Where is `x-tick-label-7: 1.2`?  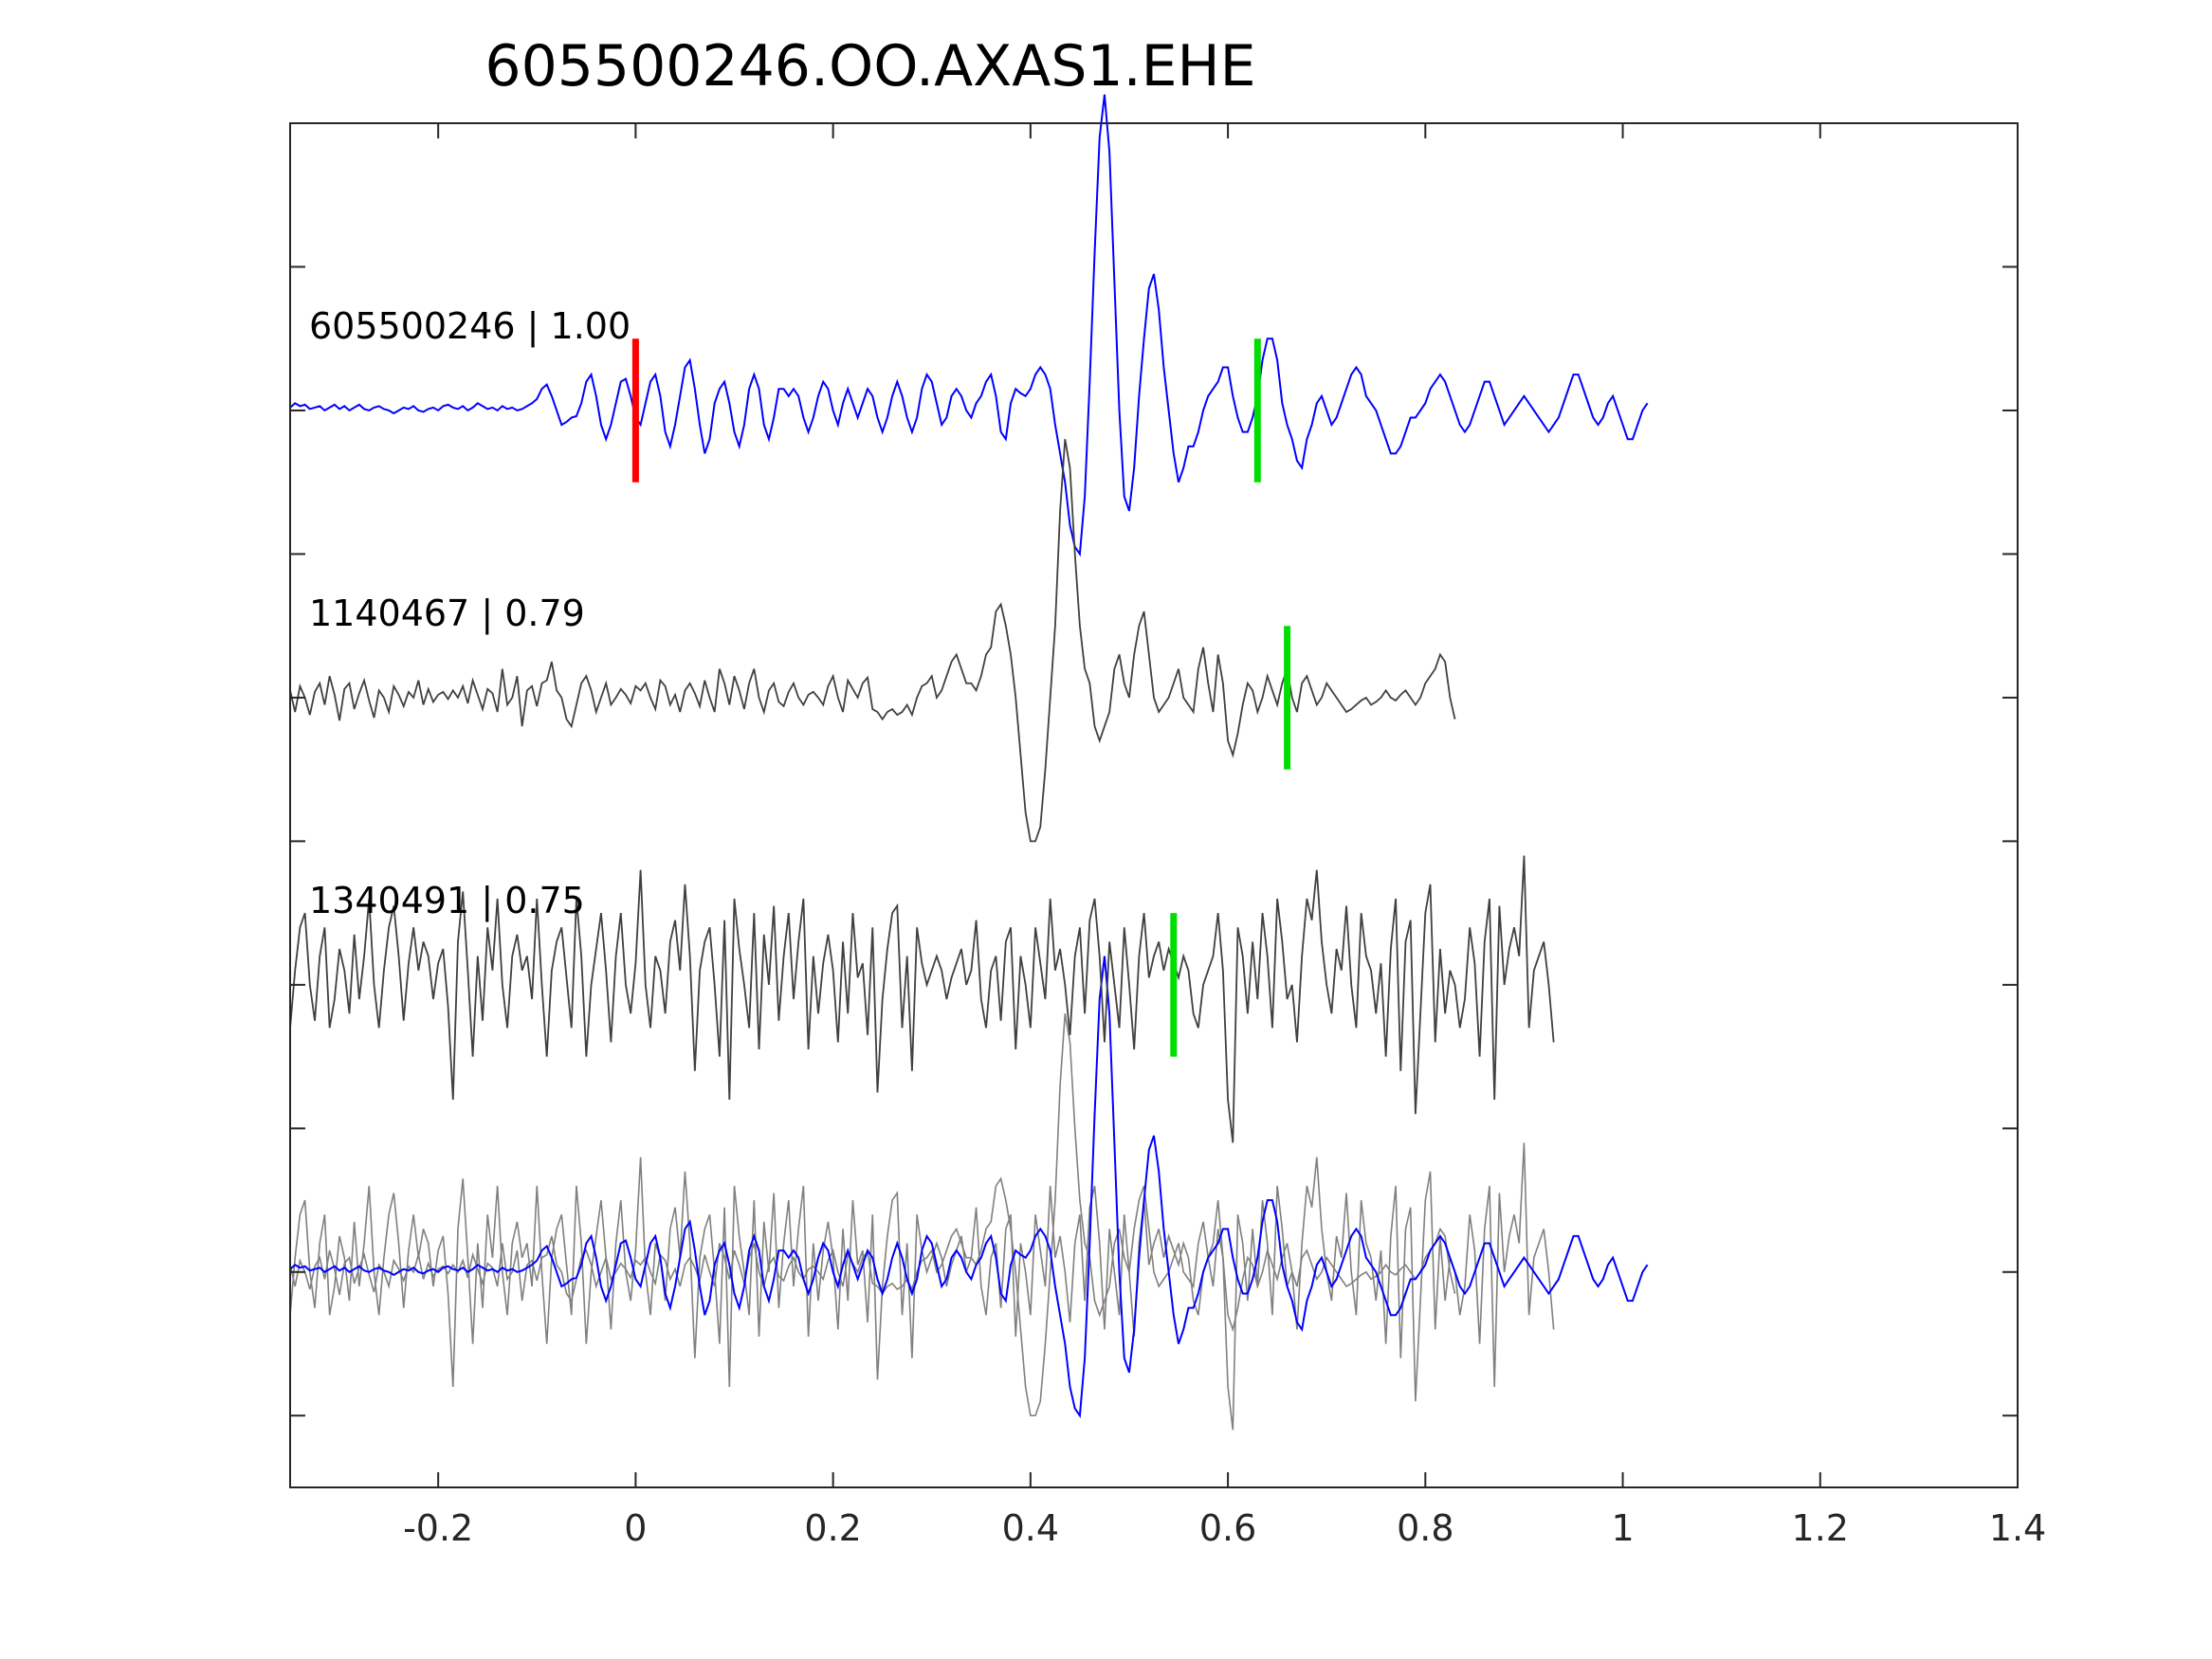 x-tick-label-7: 1.2 is located at coordinates (1820, 1528).